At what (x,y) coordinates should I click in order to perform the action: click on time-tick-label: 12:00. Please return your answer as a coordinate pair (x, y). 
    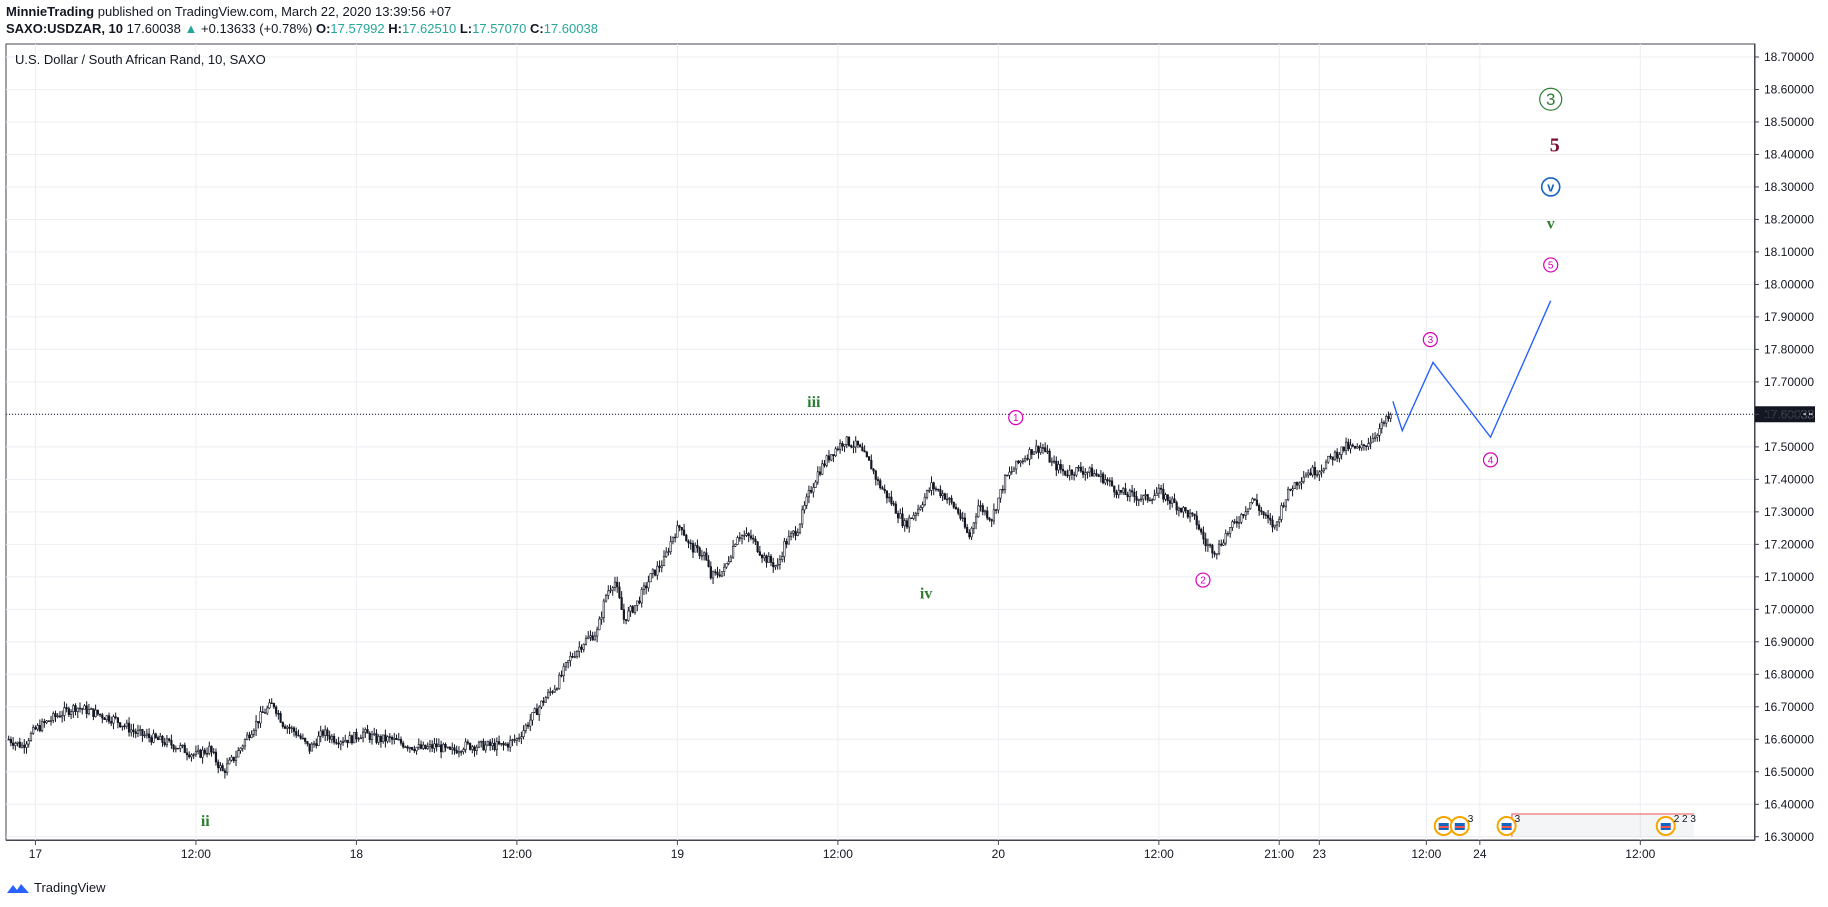
    Looking at the image, I should click on (196, 854).